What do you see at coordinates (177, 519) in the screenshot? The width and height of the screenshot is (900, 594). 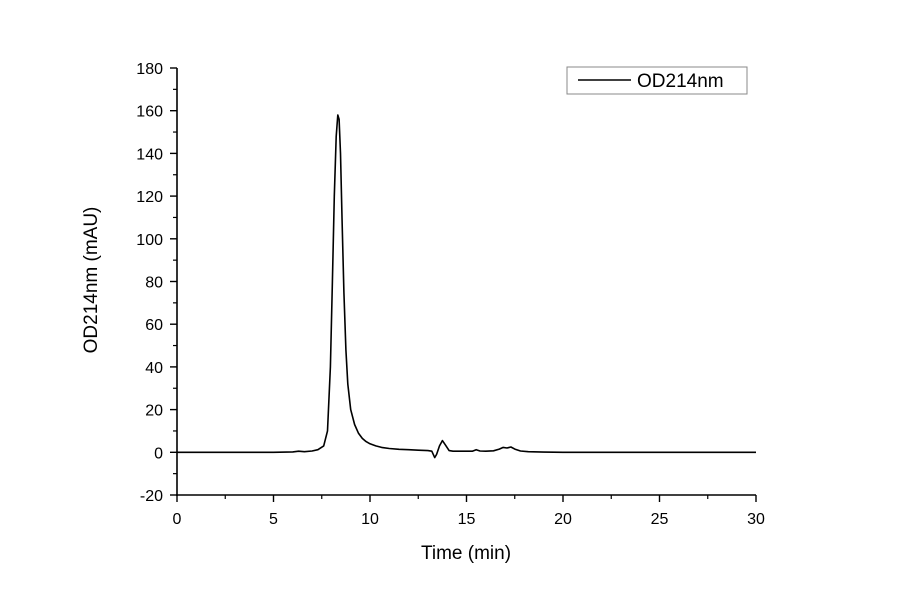 I see `x-tick-label: 0` at bounding box center [177, 519].